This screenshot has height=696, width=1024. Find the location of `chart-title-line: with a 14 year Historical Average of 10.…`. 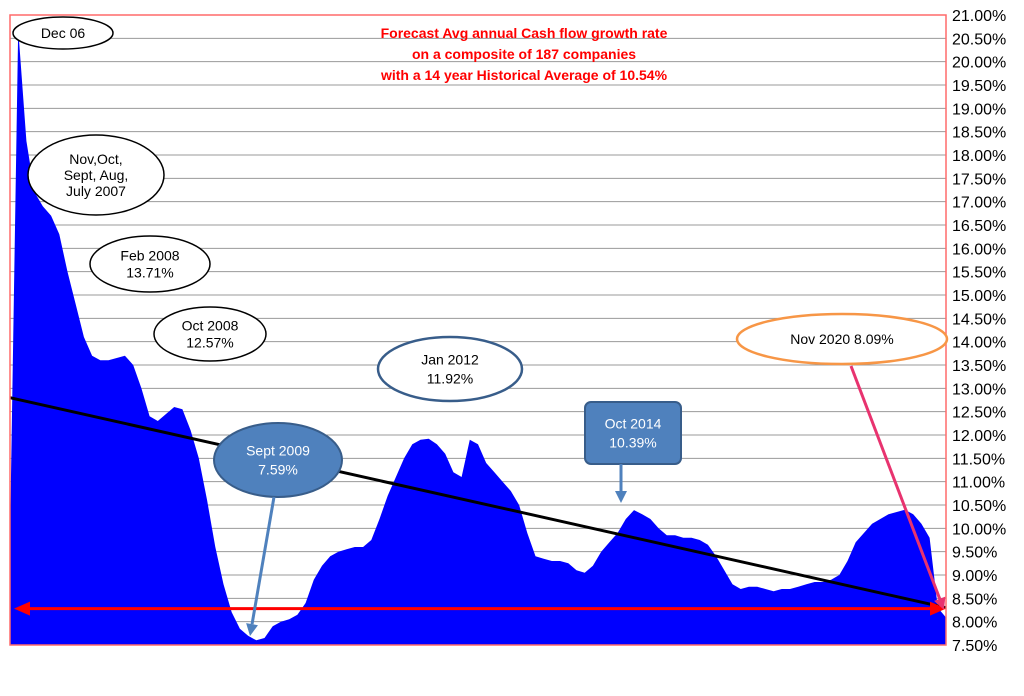

chart-title-line: with a 14 year Historical Average of 10.… is located at coordinates (524, 75).